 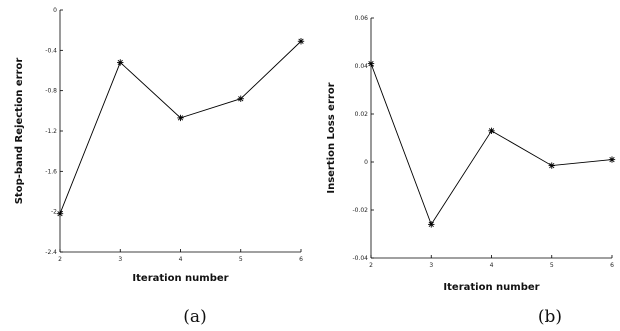 What do you see at coordinates (362, 114) in the screenshot?
I see `y-tick-label: 0.02` at bounding box center [362, 114].